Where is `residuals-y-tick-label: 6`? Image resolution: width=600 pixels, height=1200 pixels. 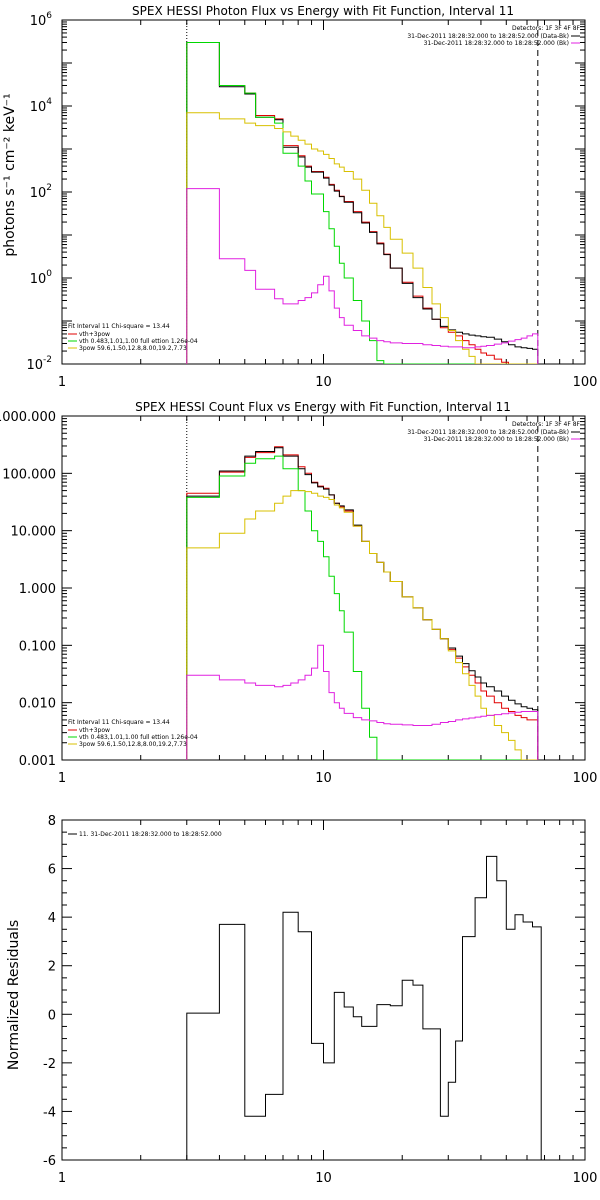
residuals-y-tick-label: 6 is located at coordinates (52, 870).